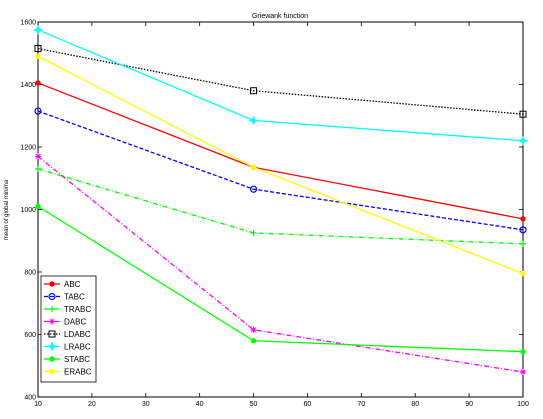  What do you see at coordinates (75, 322) in the screenshot?
I see `legend-label-dabc: DABC` at bounding box center [75, 322].